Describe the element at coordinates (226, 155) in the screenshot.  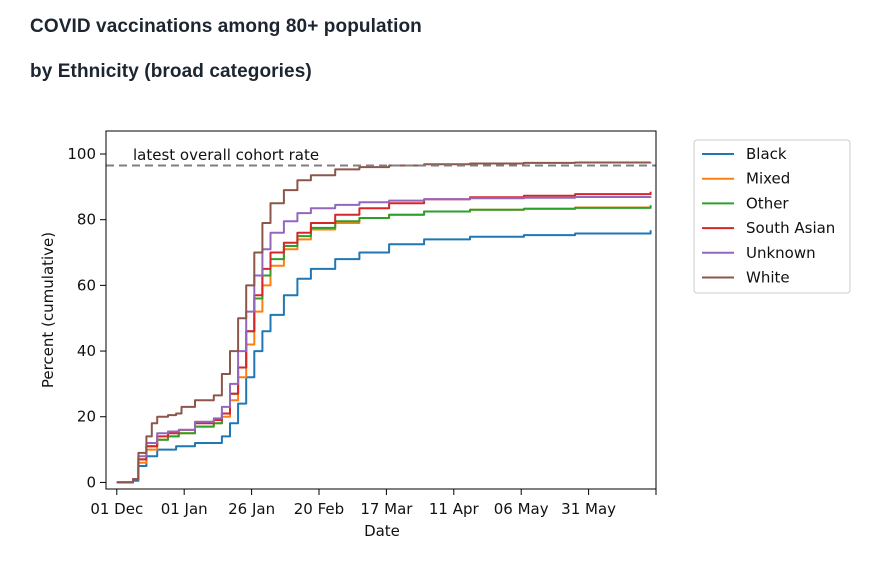
I see `reference-line-label: latest overall cohort rate` at that location.